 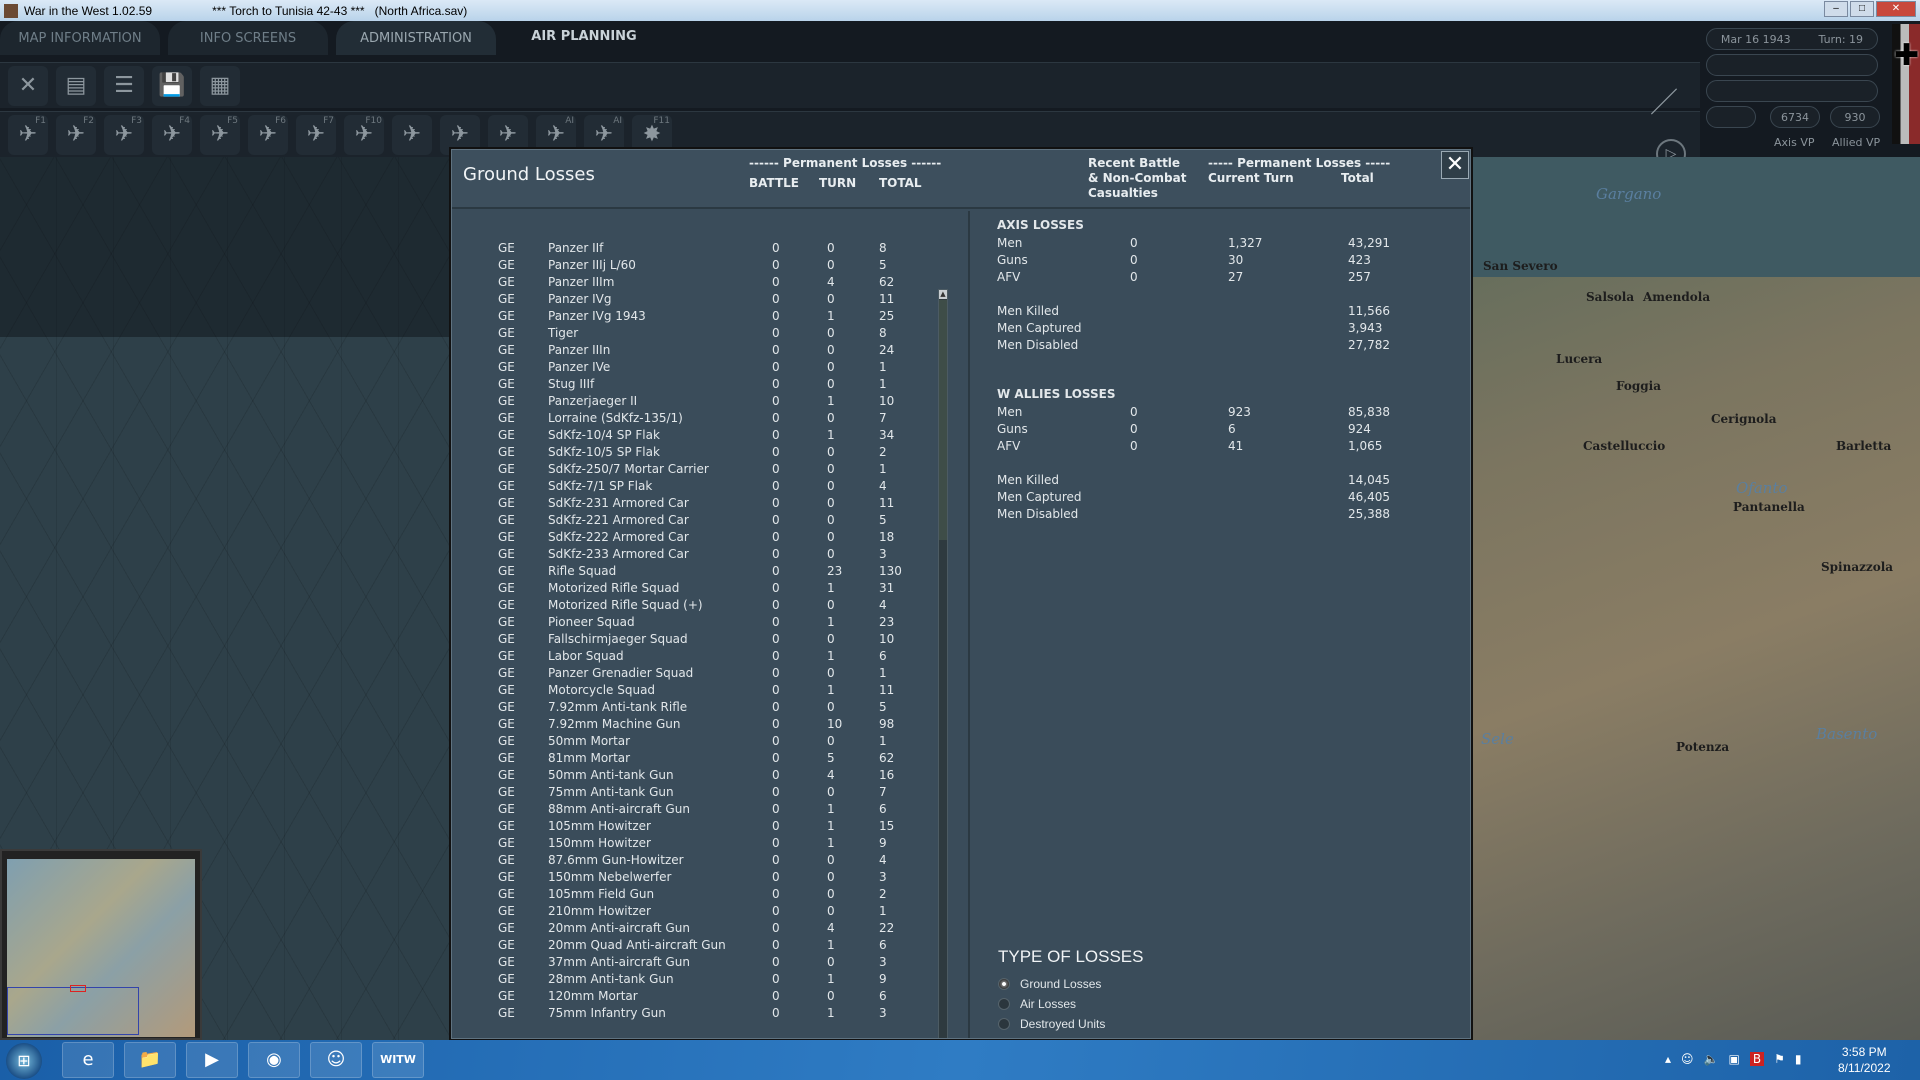 I want to click on transfer-button: ✈ F10, so click(x=364, y=134).